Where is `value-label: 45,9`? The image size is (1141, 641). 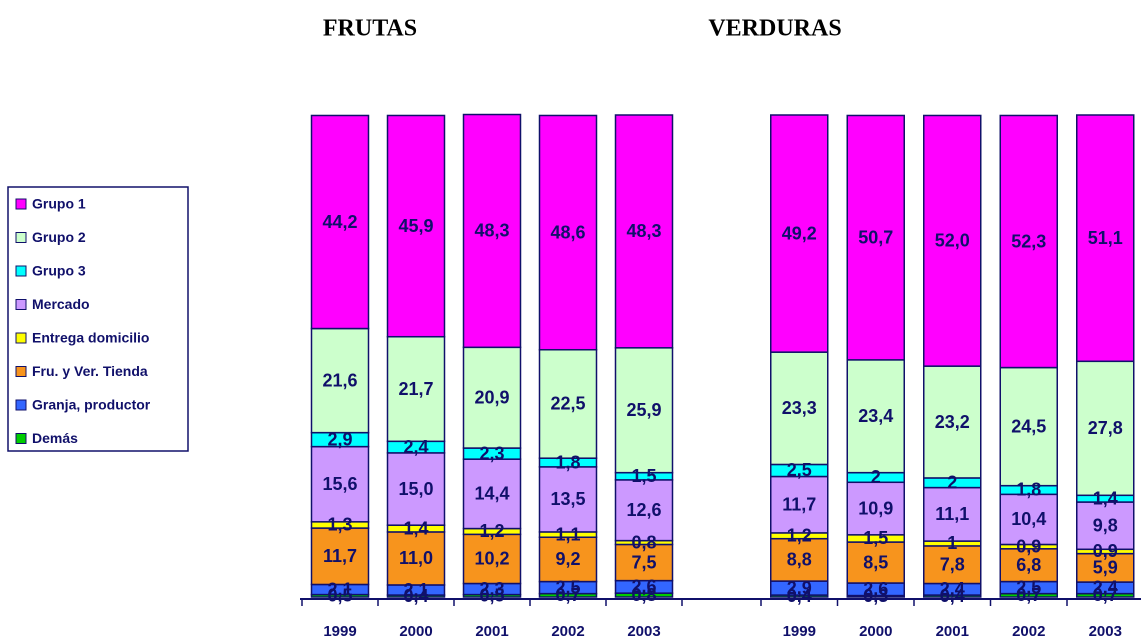
value-label: 45,9 is located at coordinates (415, 226).